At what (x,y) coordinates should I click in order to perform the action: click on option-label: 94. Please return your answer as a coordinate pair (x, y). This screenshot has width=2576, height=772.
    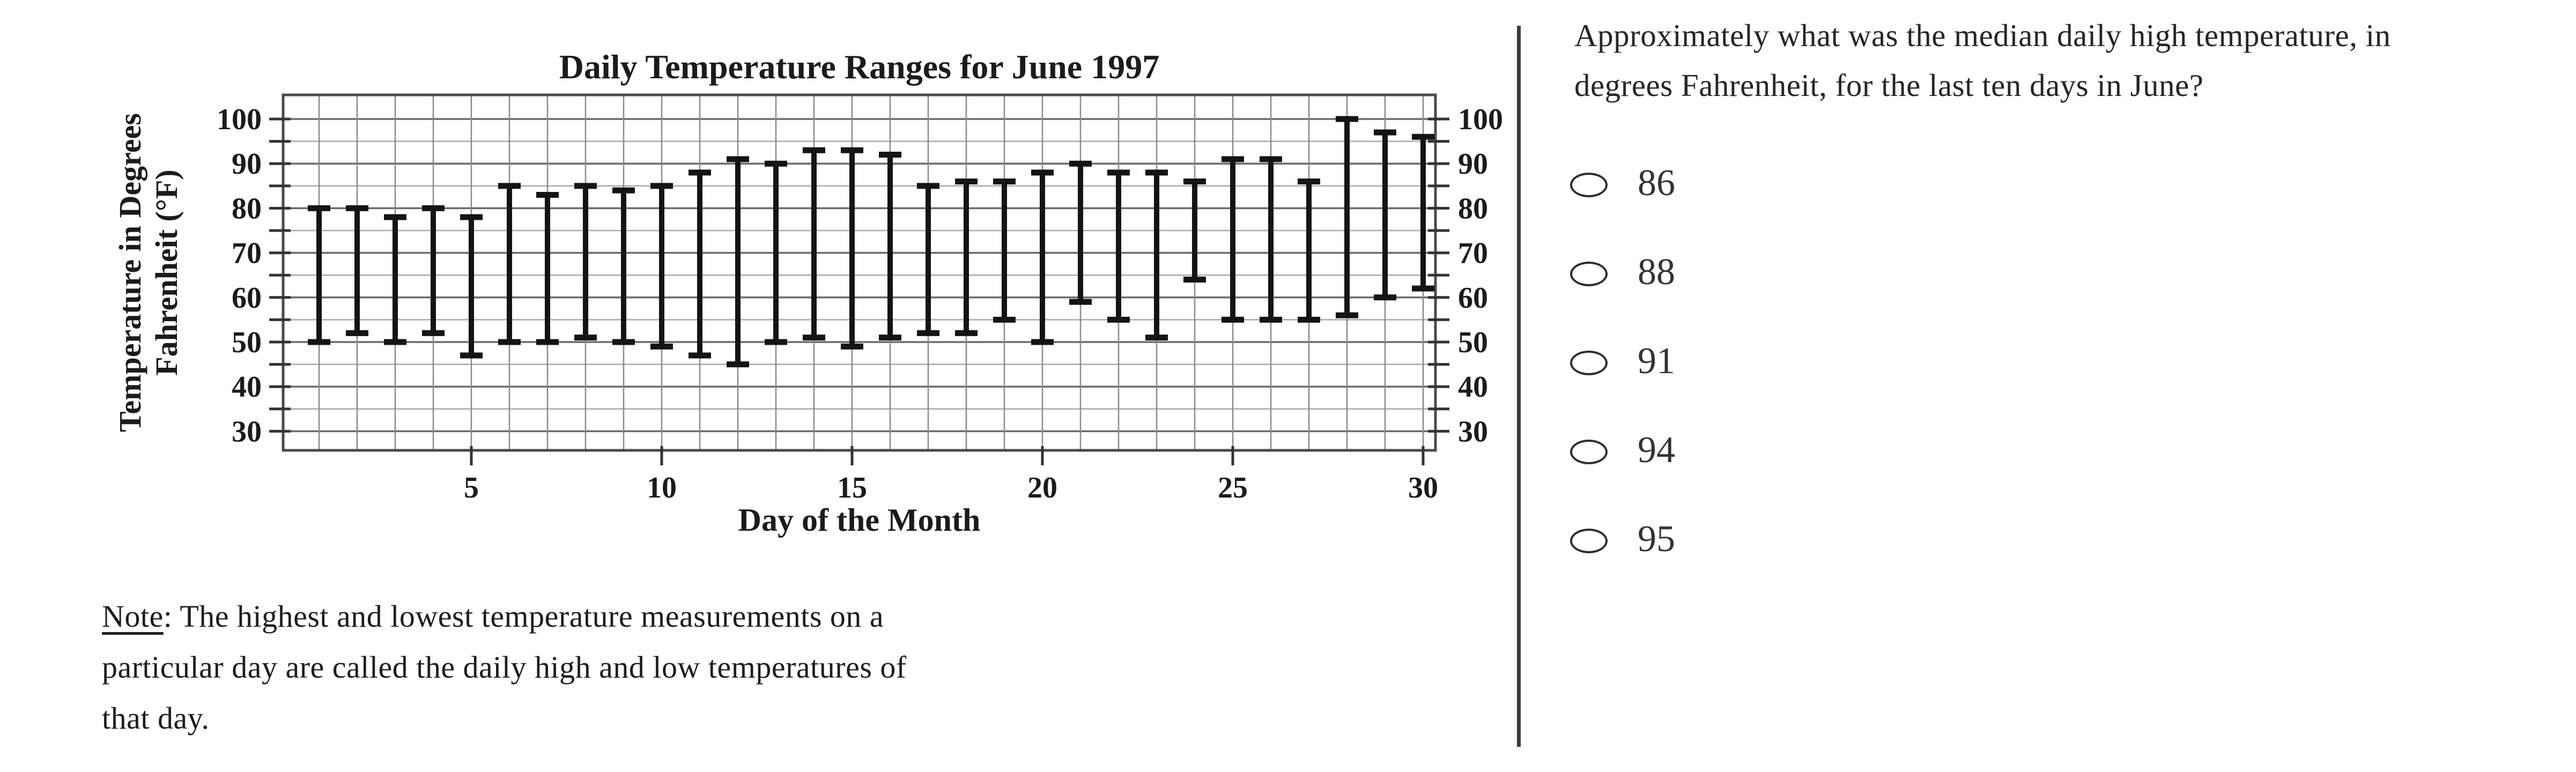
    Looking at the image, I should click on (1656, 450).